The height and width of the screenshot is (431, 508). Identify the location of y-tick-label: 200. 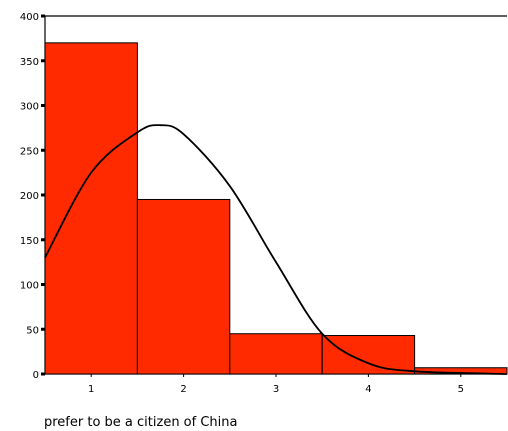
(29, 196).